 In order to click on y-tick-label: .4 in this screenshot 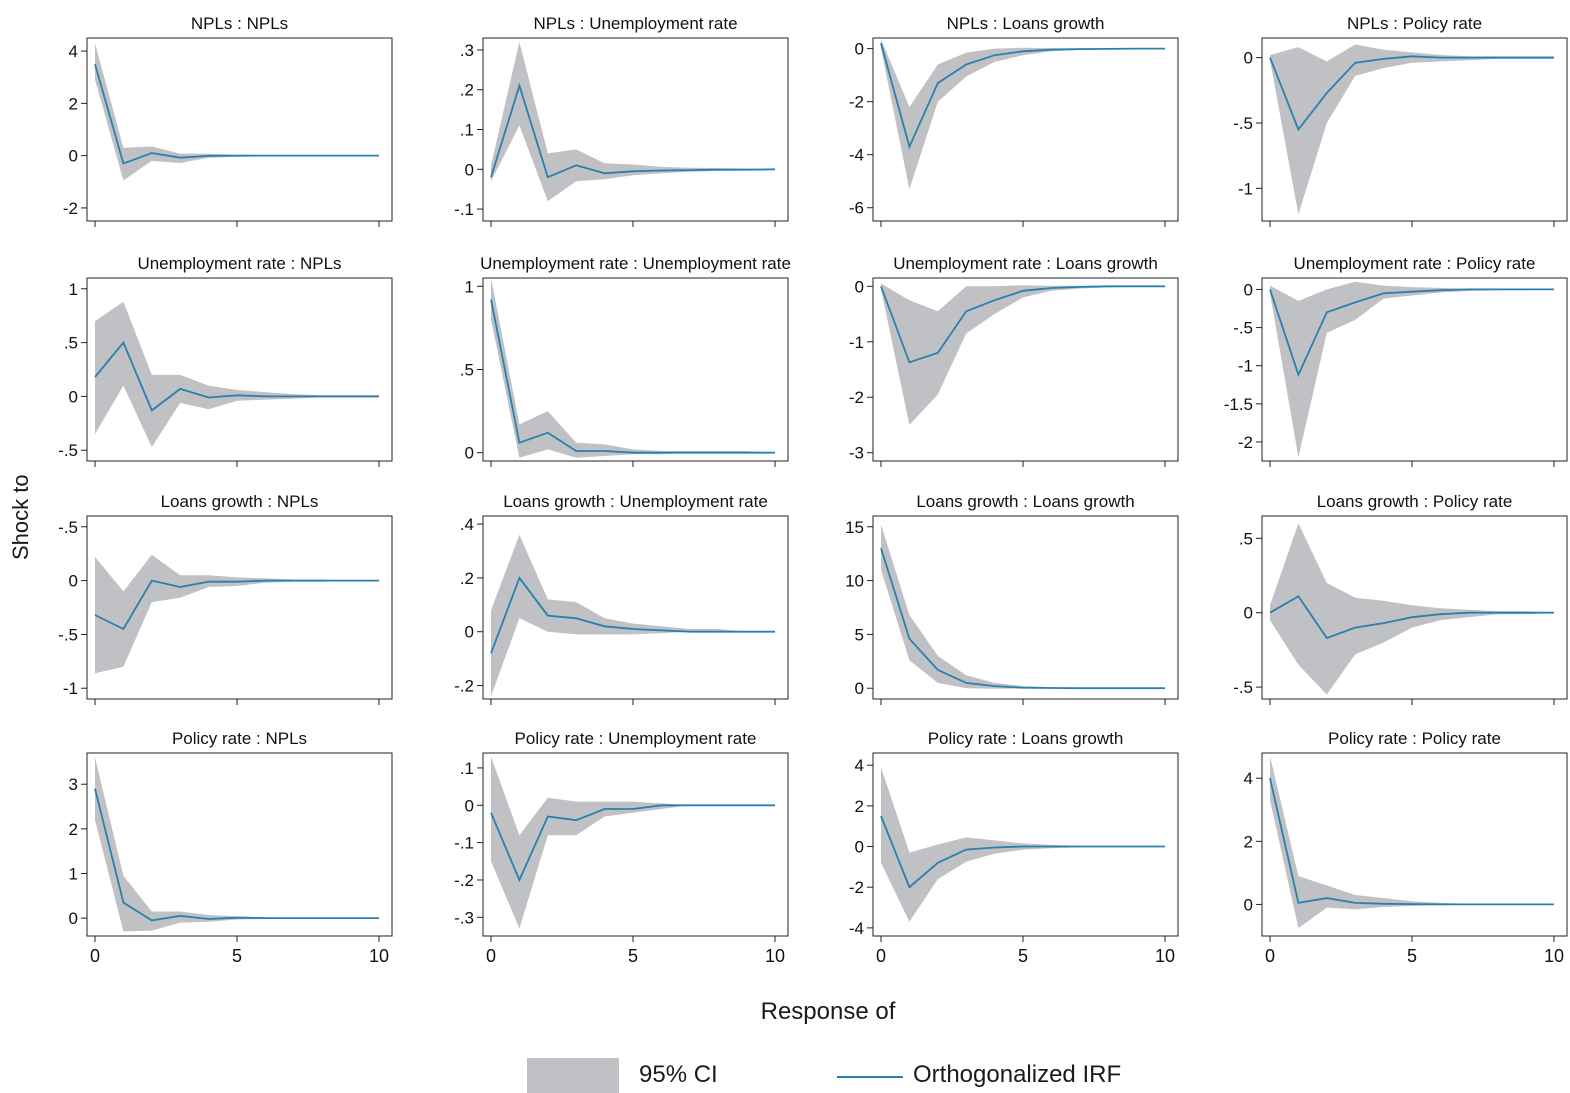, I will do `click(467, 524)`.